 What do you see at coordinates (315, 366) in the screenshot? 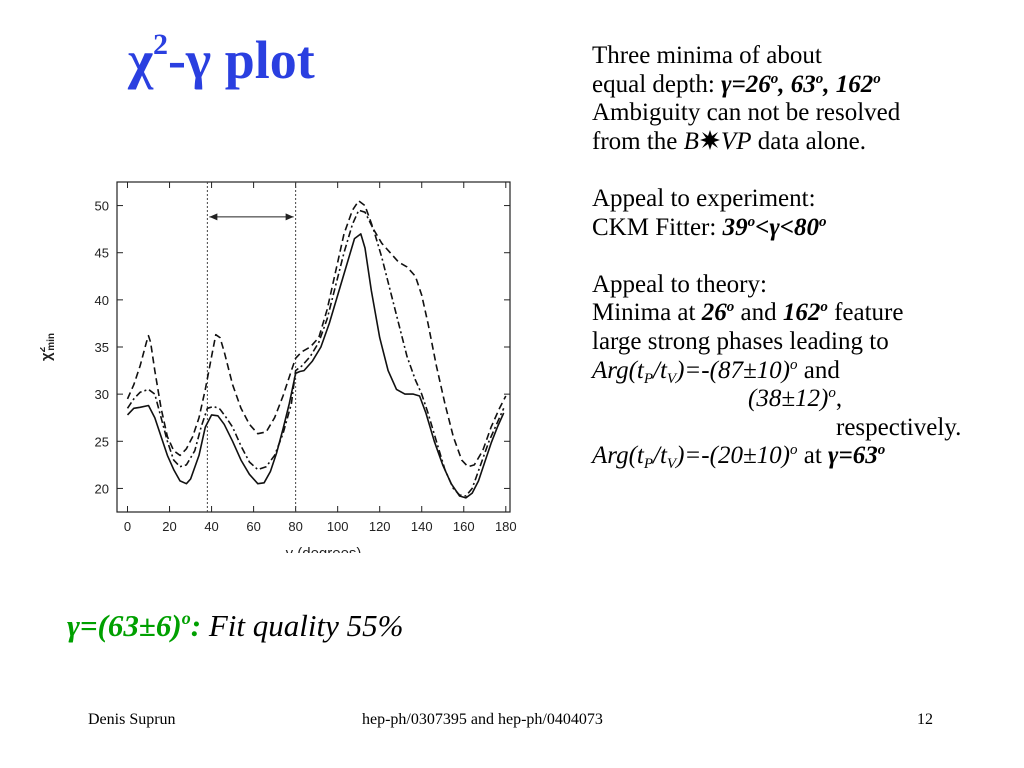
I see `series-line-solid` at bounding box center [315, 366].